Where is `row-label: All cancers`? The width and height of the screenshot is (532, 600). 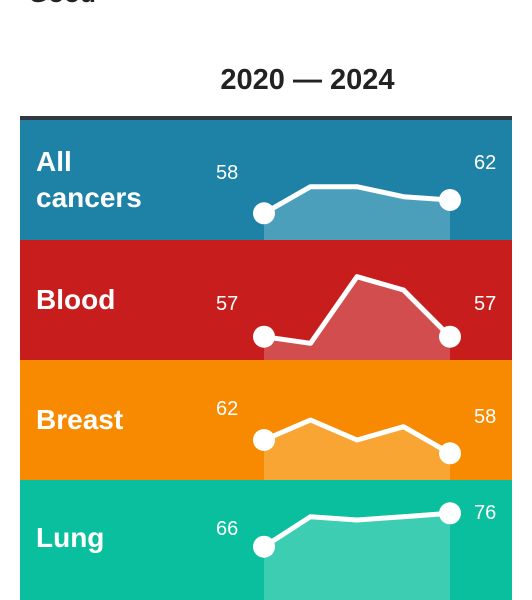
row-label: All cancers is located at coordinates (89, 180).